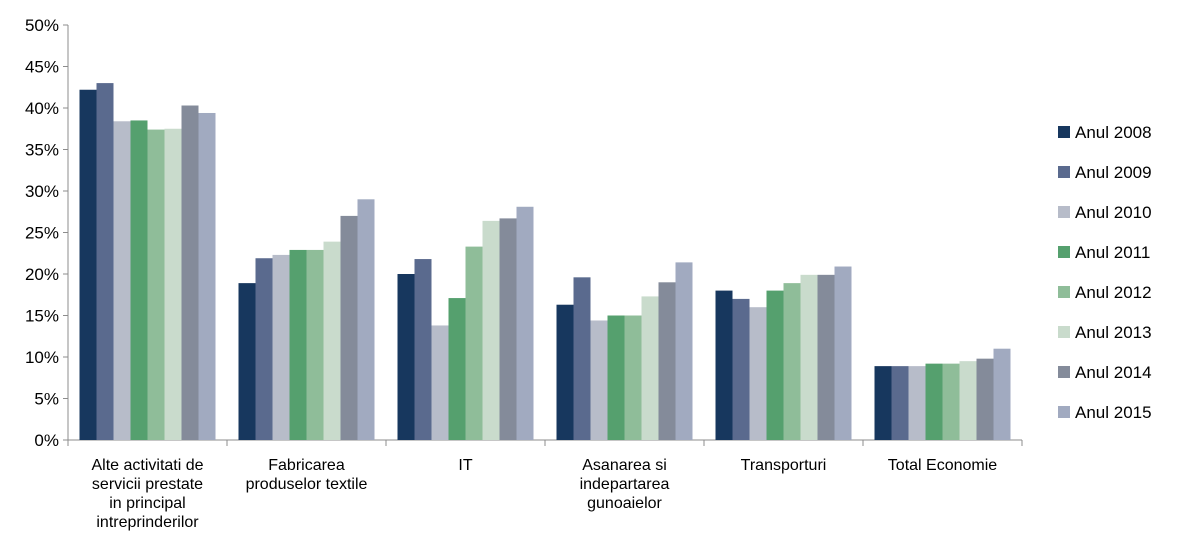 Image resolution: width=1182 pixels, height=539 pixels. Describe the element at coordinates (1113, 292) in the screenshot. I see `legend-label: Anul 2012` at that location.